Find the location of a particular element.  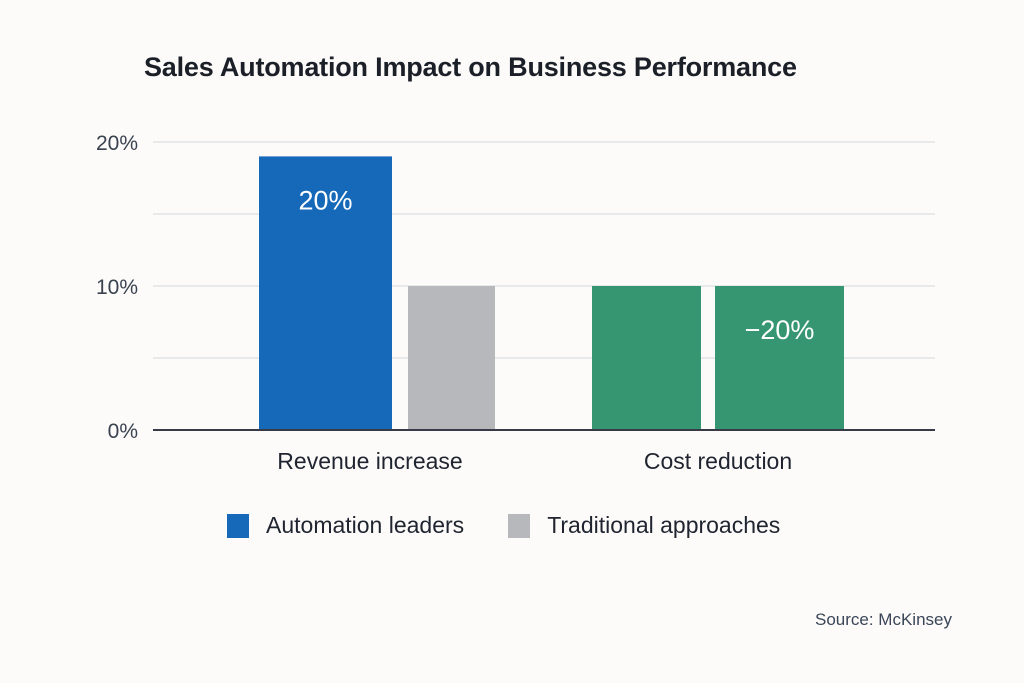

legend-item-traditional-approaches: Traditional approaches is located at coordinates (644, 525).